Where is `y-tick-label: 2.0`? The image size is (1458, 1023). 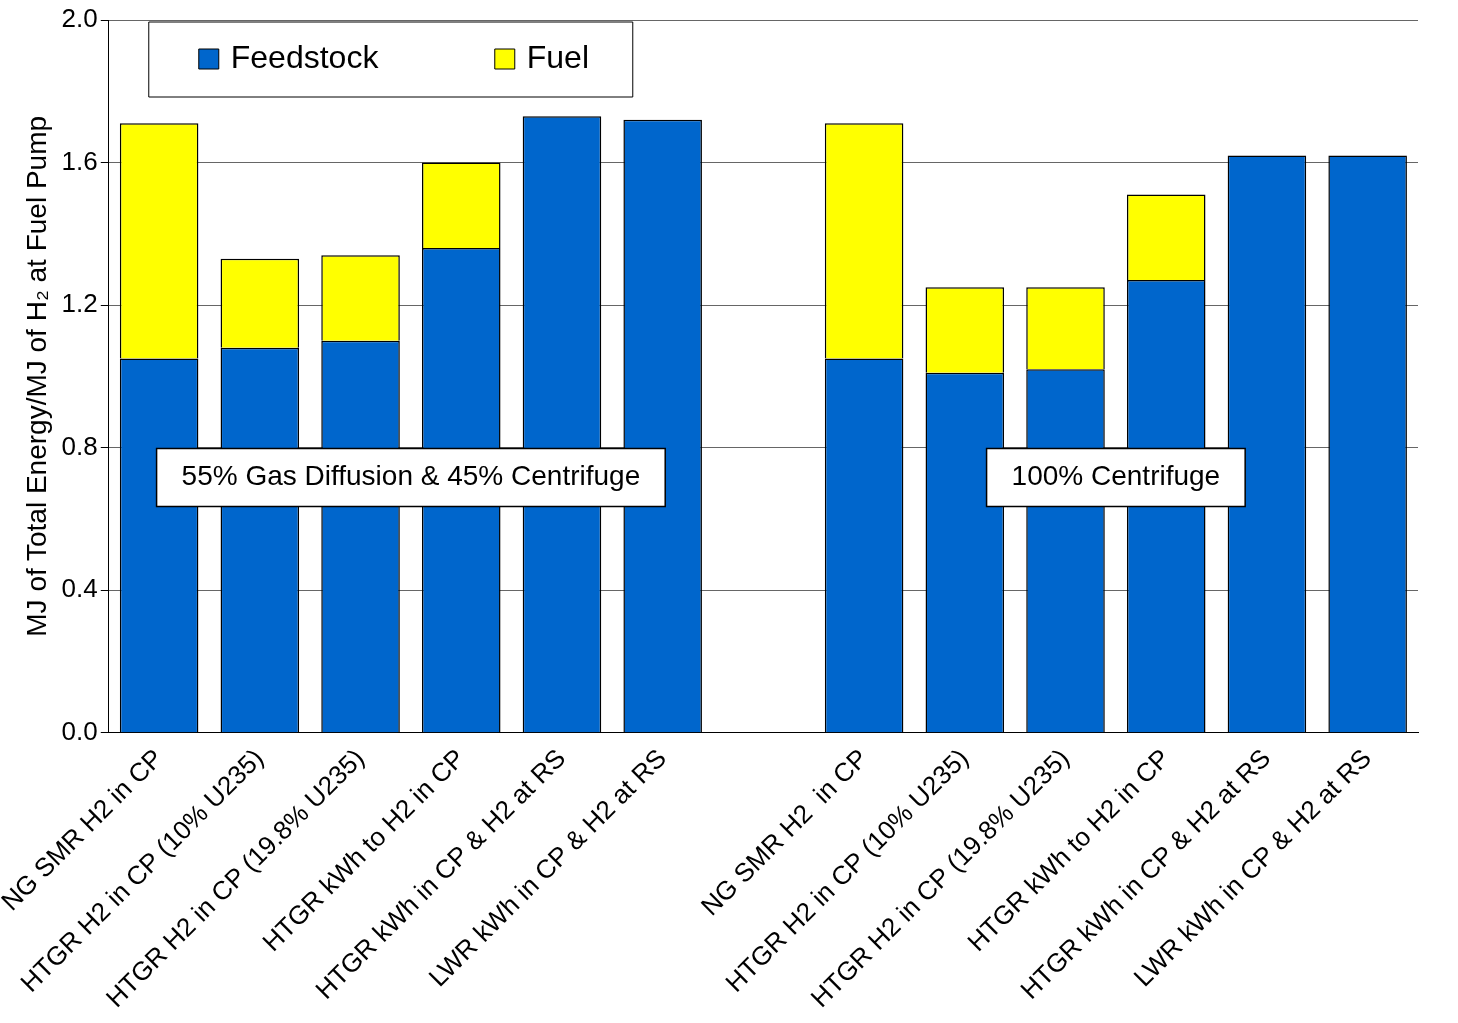
y-tick-label: 2.0 is located at coordinates (79, 18).